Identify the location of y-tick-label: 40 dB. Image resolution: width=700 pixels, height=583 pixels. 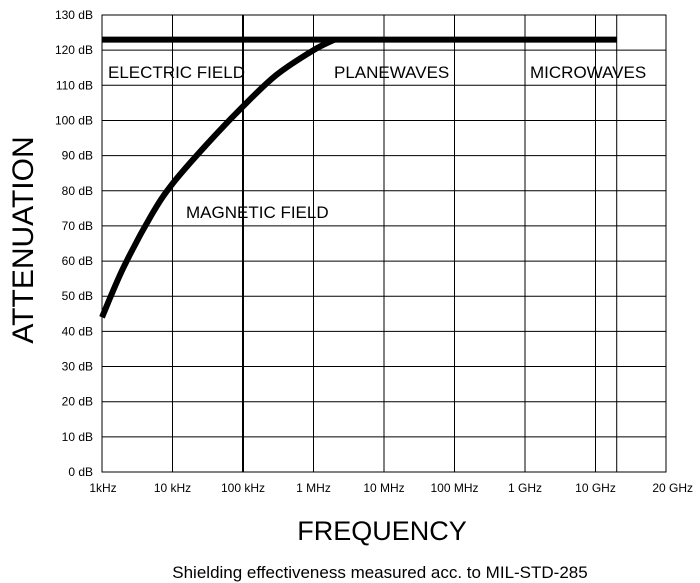
(77, 331).